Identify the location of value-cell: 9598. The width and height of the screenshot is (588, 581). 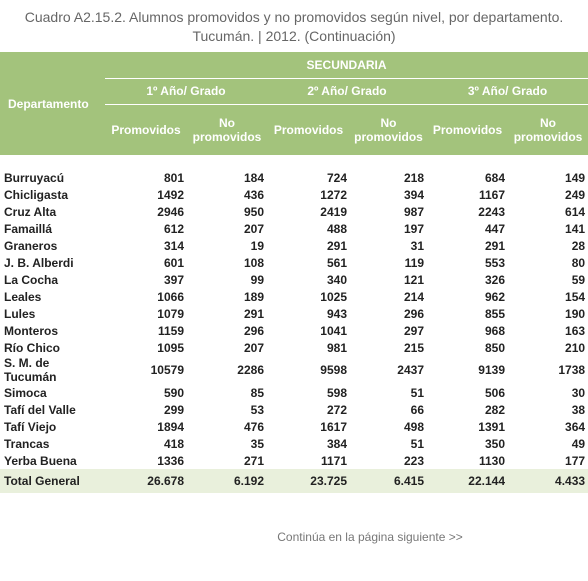
(333, 370).